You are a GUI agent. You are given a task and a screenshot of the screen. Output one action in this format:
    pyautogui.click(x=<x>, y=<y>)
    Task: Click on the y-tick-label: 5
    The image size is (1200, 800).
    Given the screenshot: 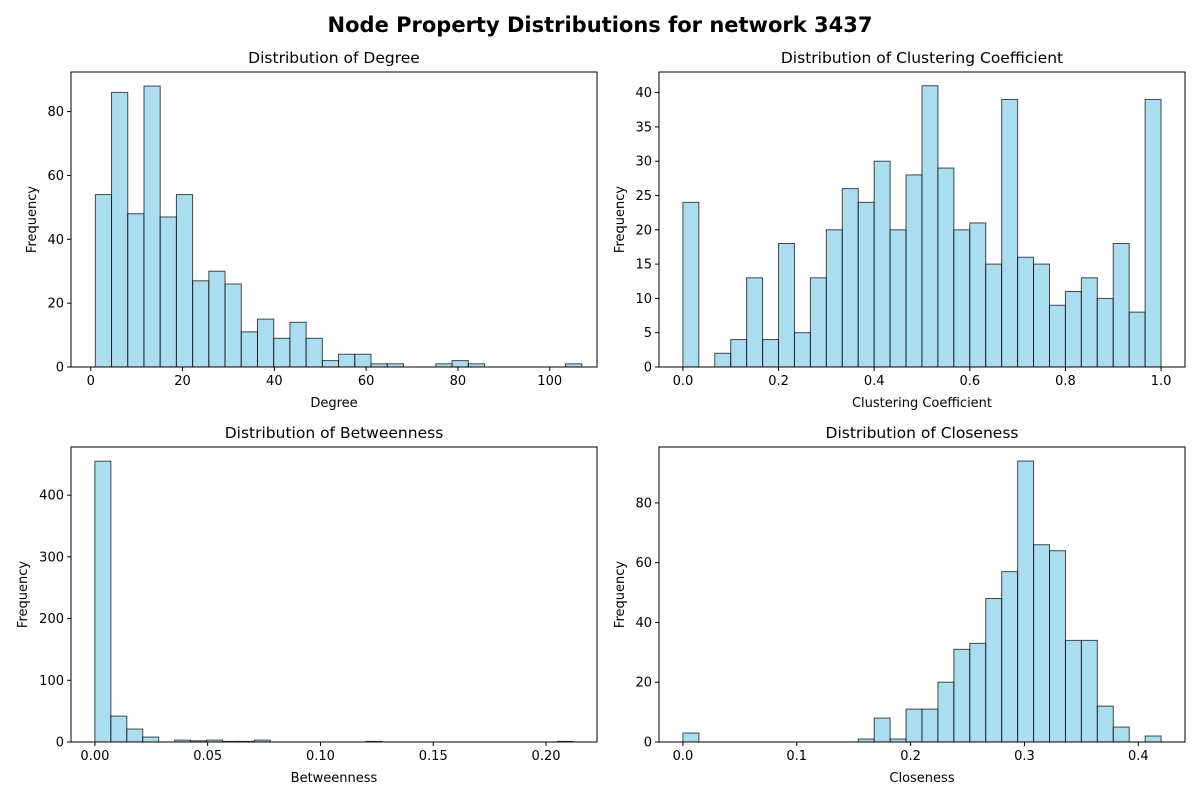 What is the action you would take?
    pyautogui.click(x=648, y=333)
    